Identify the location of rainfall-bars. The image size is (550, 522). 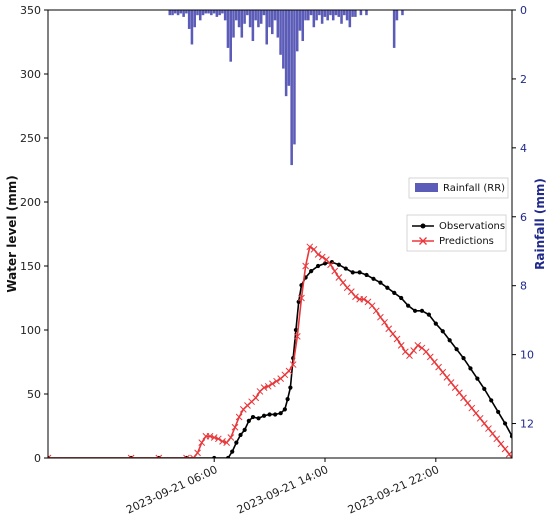
(286, 88).